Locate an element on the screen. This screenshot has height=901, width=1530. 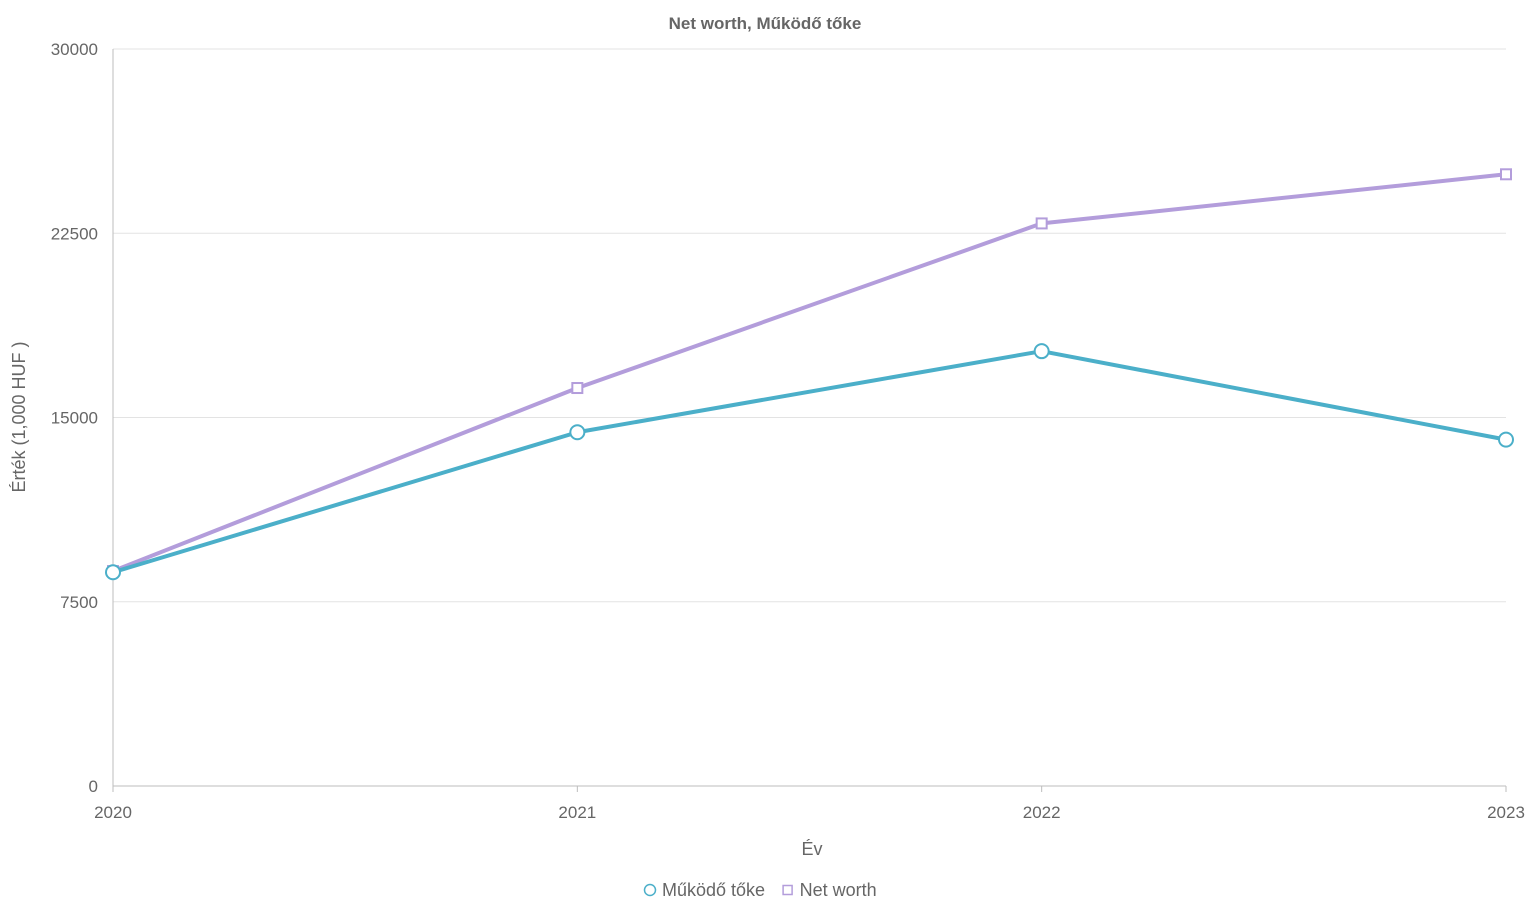
legend: Működő tőke Net worth is located at coordinates (760, 890).